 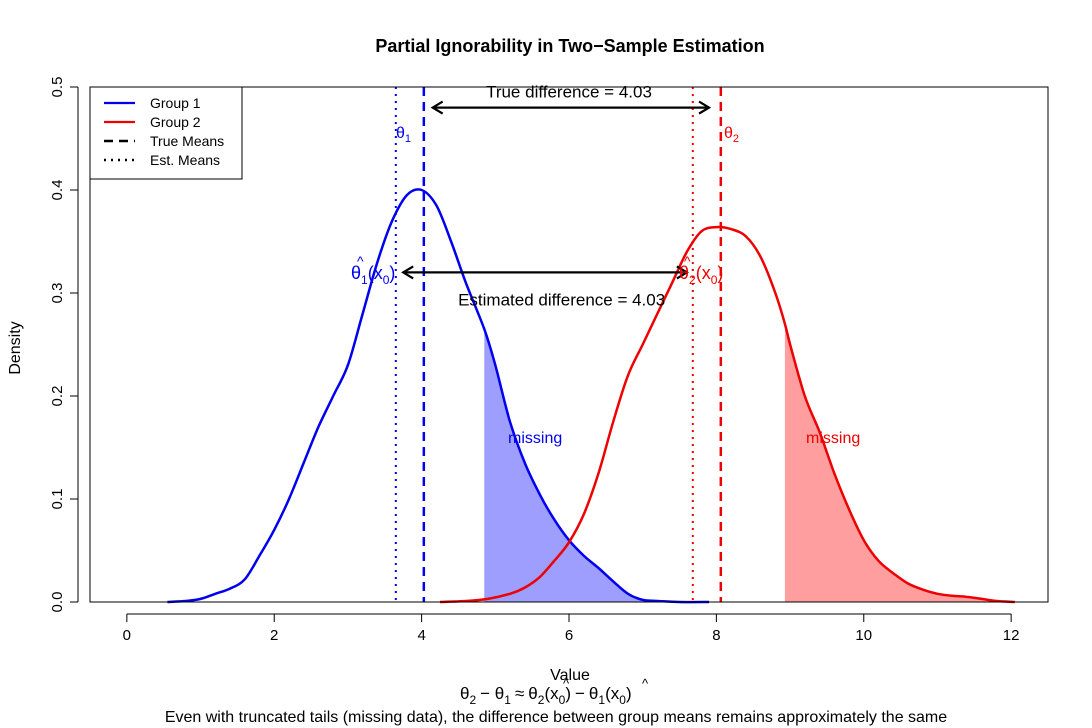 I want to click on legend-label-group1: Group 1, so click(x=175, y=103).